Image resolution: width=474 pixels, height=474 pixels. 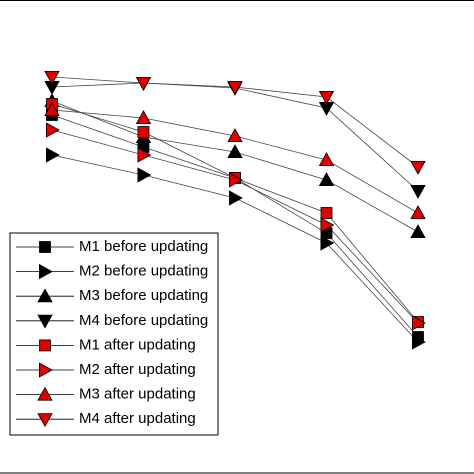 What do you see at coordinates (143, 271) in the screenshot?
I see `legend-label: M2 before updating` at bounding box center [143, 271].